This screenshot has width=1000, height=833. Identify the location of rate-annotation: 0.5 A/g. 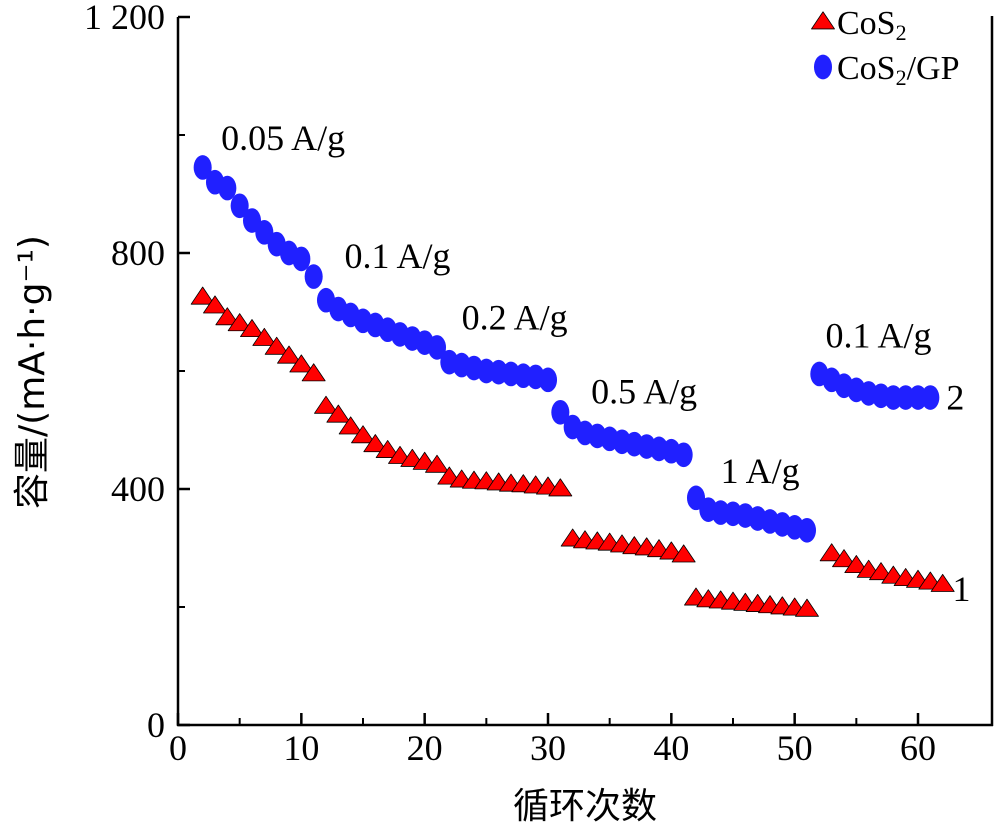
(644, 391).